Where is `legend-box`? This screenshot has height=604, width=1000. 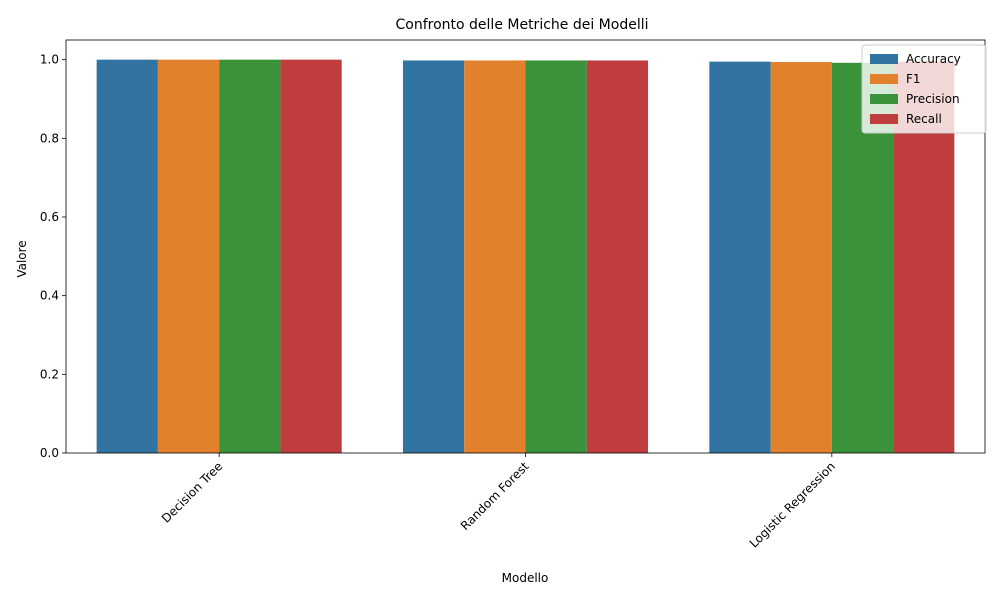 legend-box is located at coordinates (924, 89).